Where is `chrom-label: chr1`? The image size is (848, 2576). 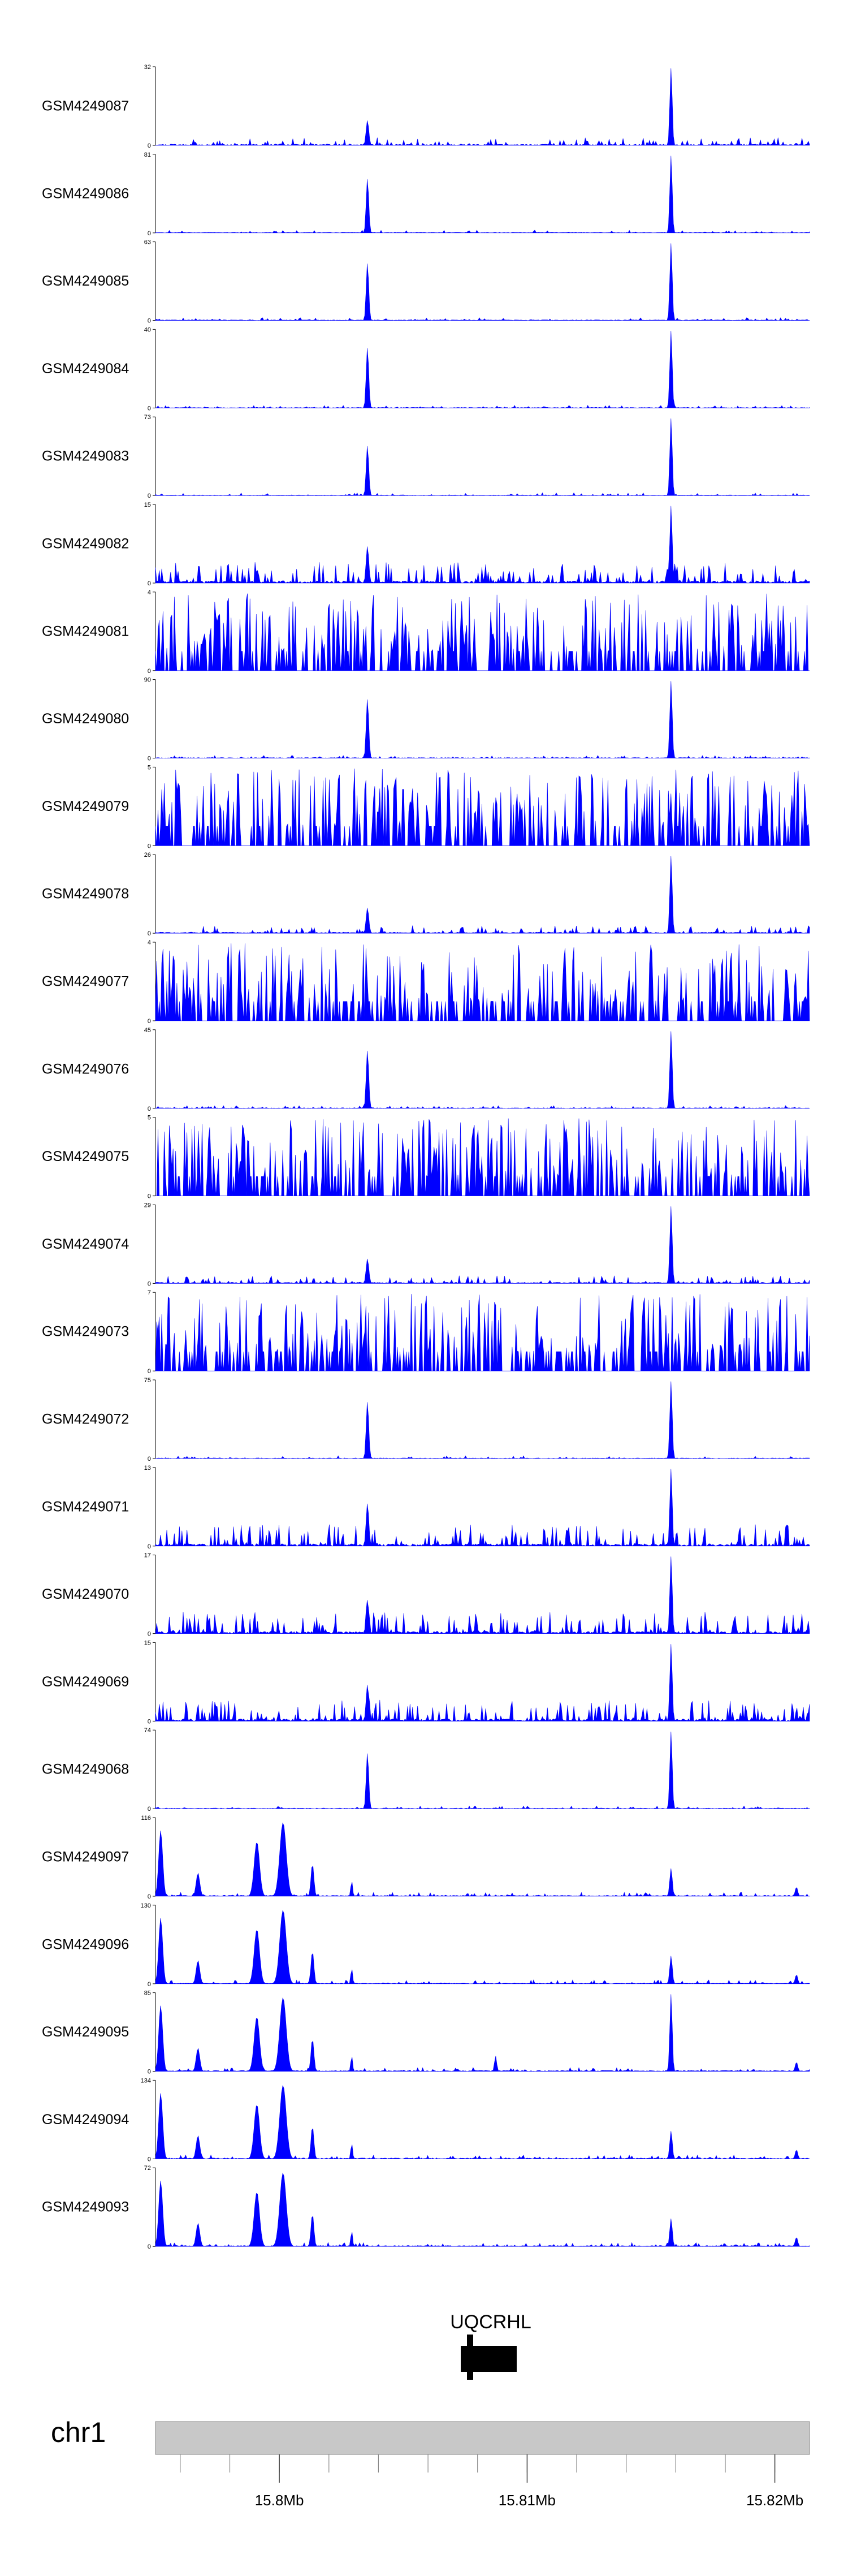
chrom-label: chr1 is located at coordinates (78, 2432).